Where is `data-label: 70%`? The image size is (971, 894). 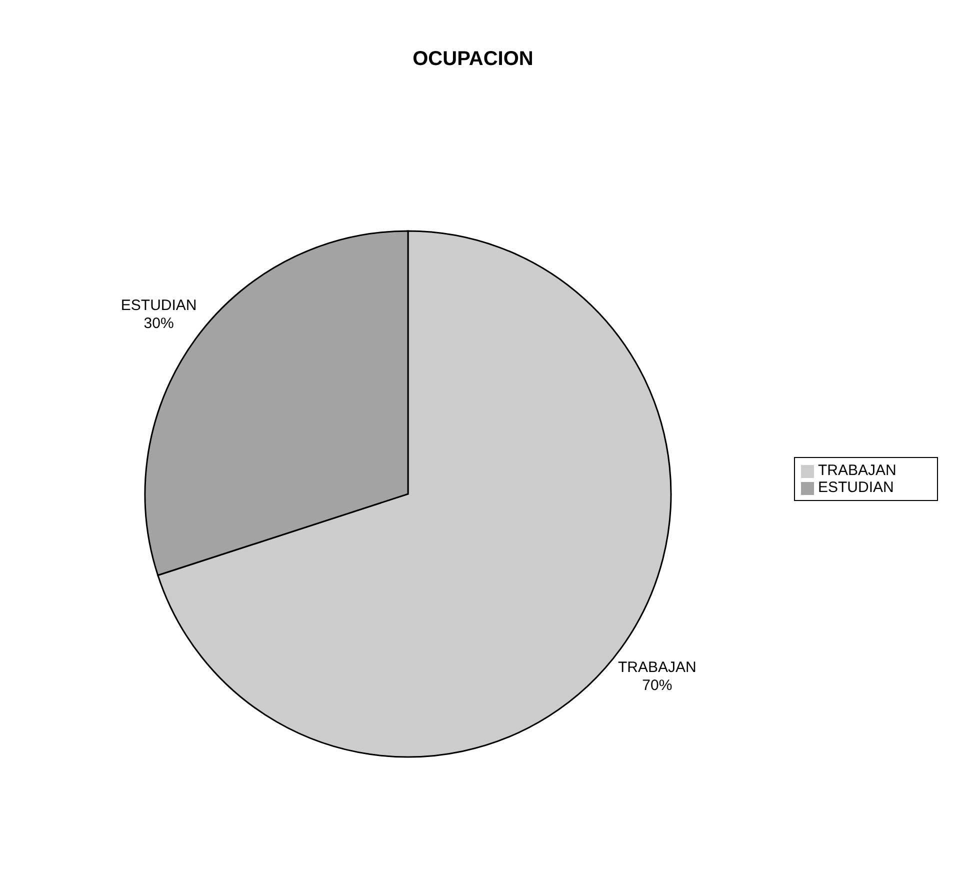
data-label: 70% is located at coordinates (657, 685).